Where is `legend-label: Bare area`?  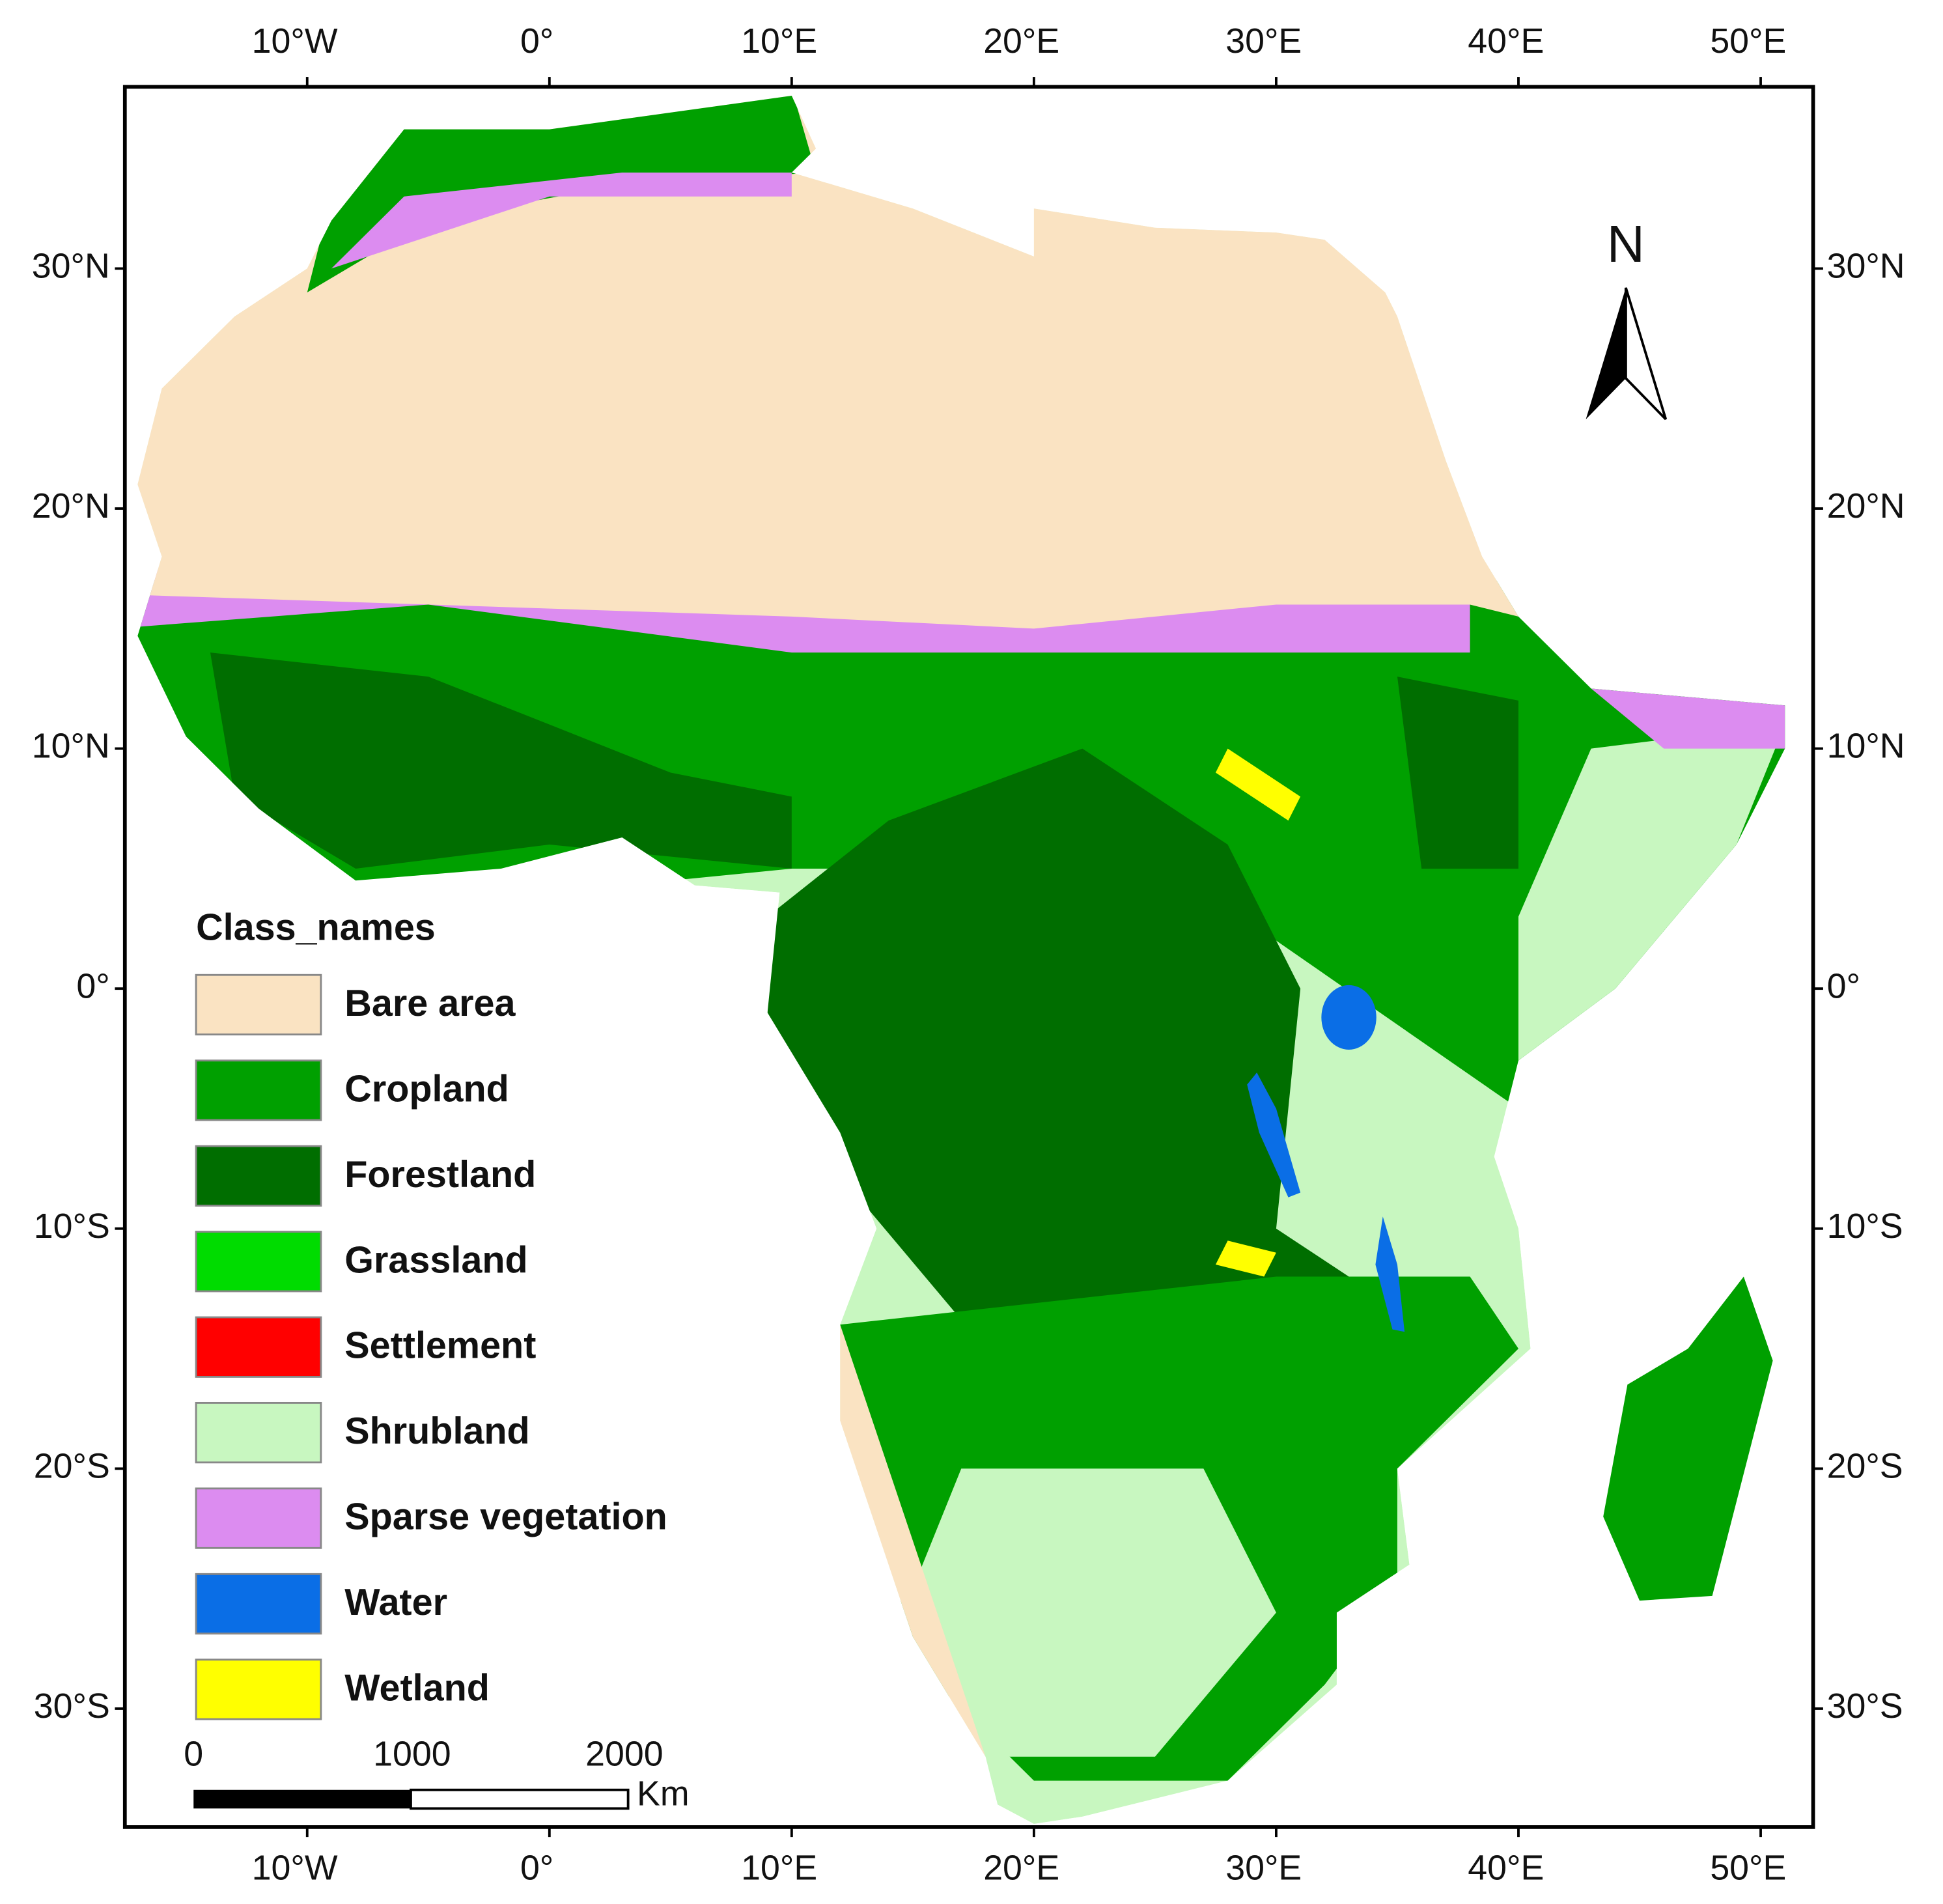 legend-label: Bare area is located at coordinates (430, 1004).